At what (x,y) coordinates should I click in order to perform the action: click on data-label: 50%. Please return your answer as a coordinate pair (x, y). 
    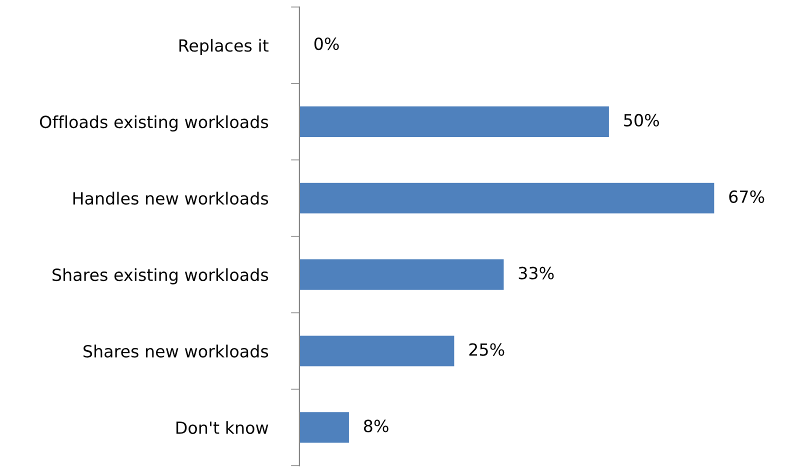
    Looking at the image, I should click on (641, 120).